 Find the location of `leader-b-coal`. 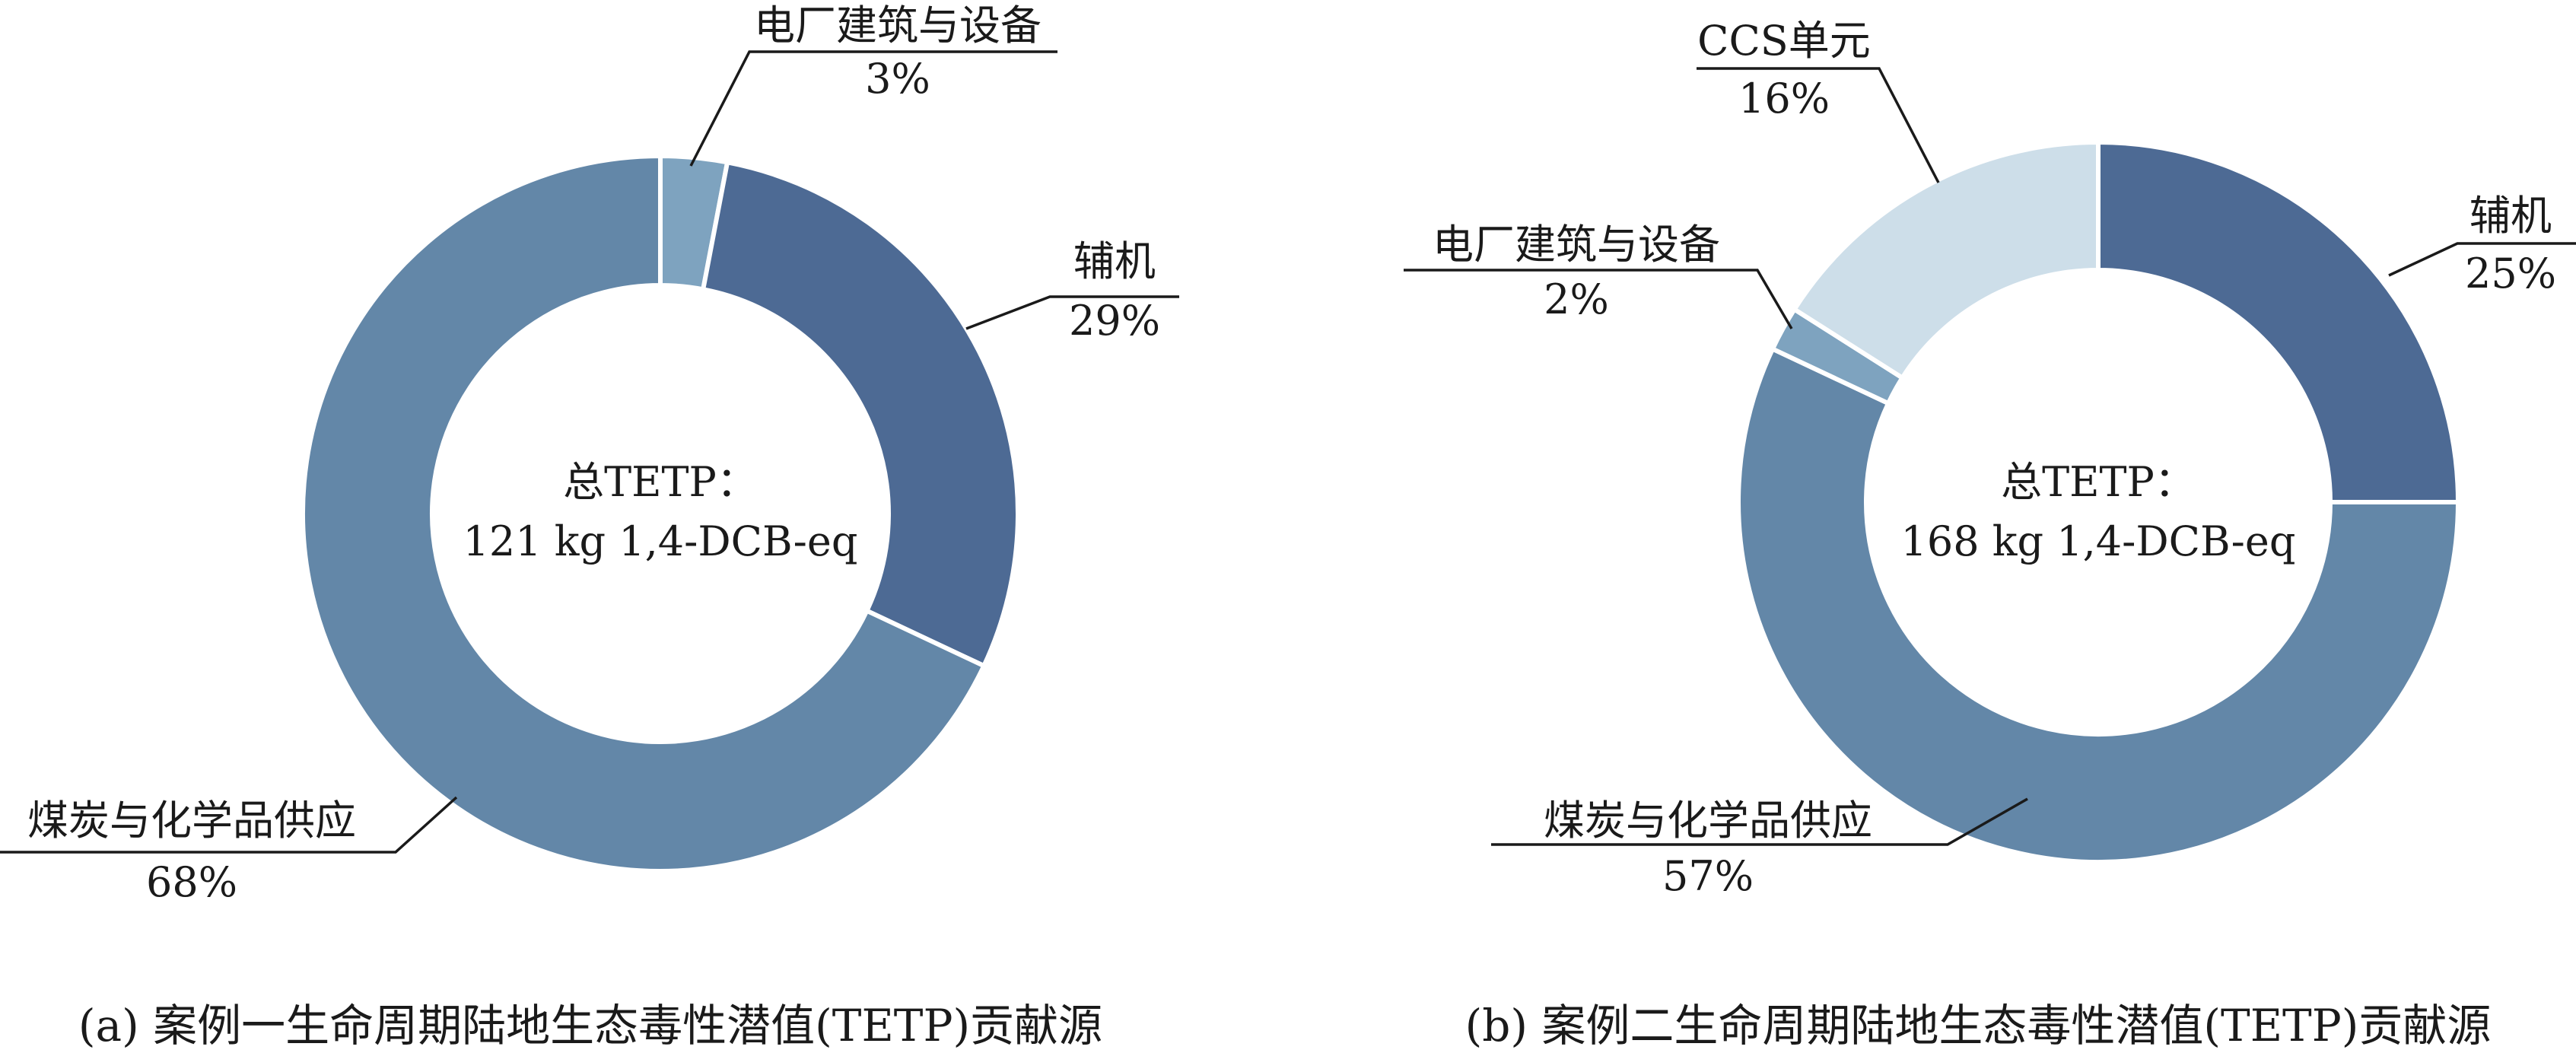

leader-b-coal is located at coordinates (1760, 821).